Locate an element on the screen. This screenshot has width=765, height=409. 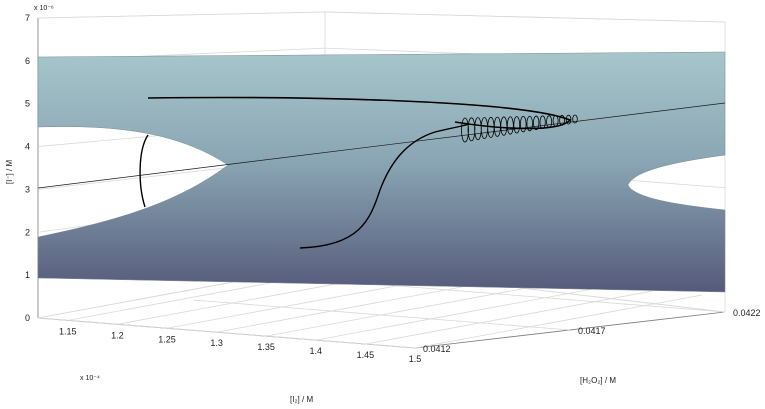
x-tick-label: 1.4 is located at coordinates (316, 351).